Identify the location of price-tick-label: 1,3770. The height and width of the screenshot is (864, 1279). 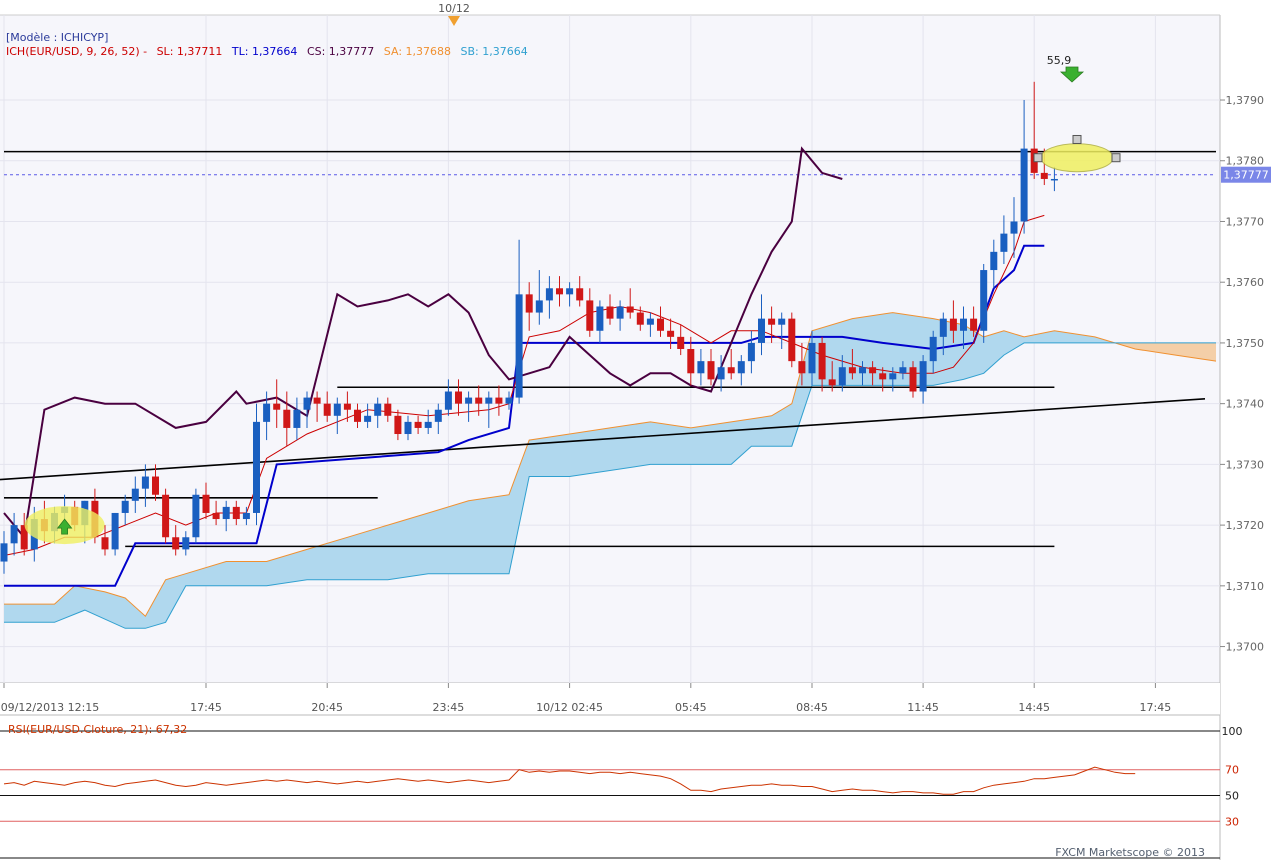
(1245, 221).